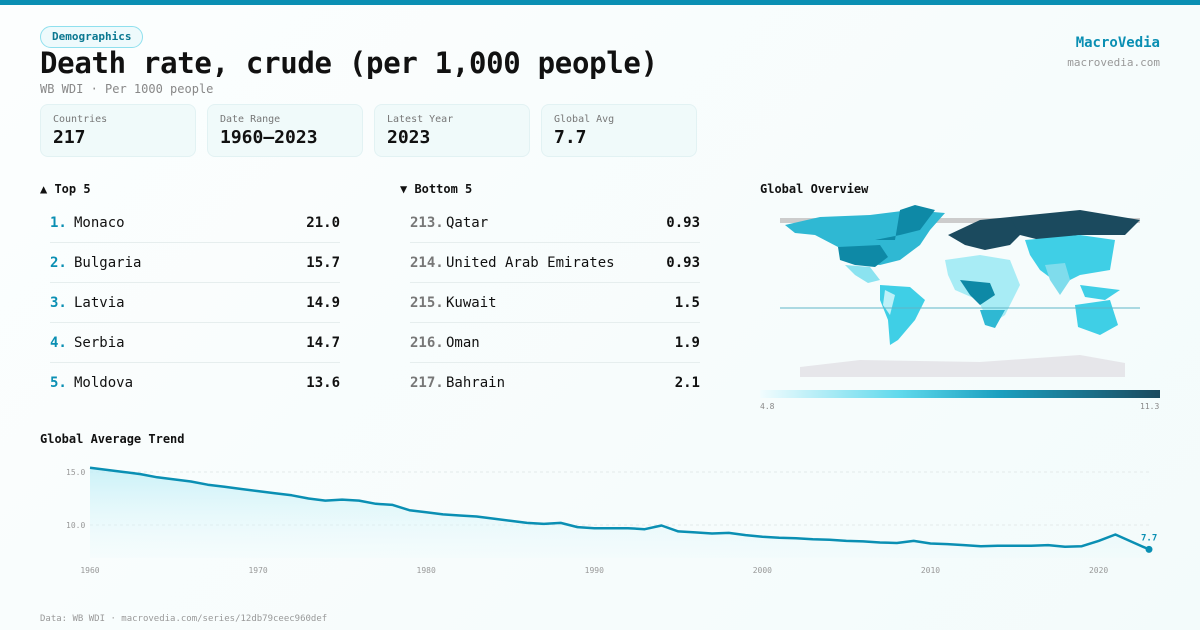 The height and width of the screenshot is (630, 1200). Describe the element at coordinates (1100, 292) in the screenshot. I see `map-region-indonesia` at that location.